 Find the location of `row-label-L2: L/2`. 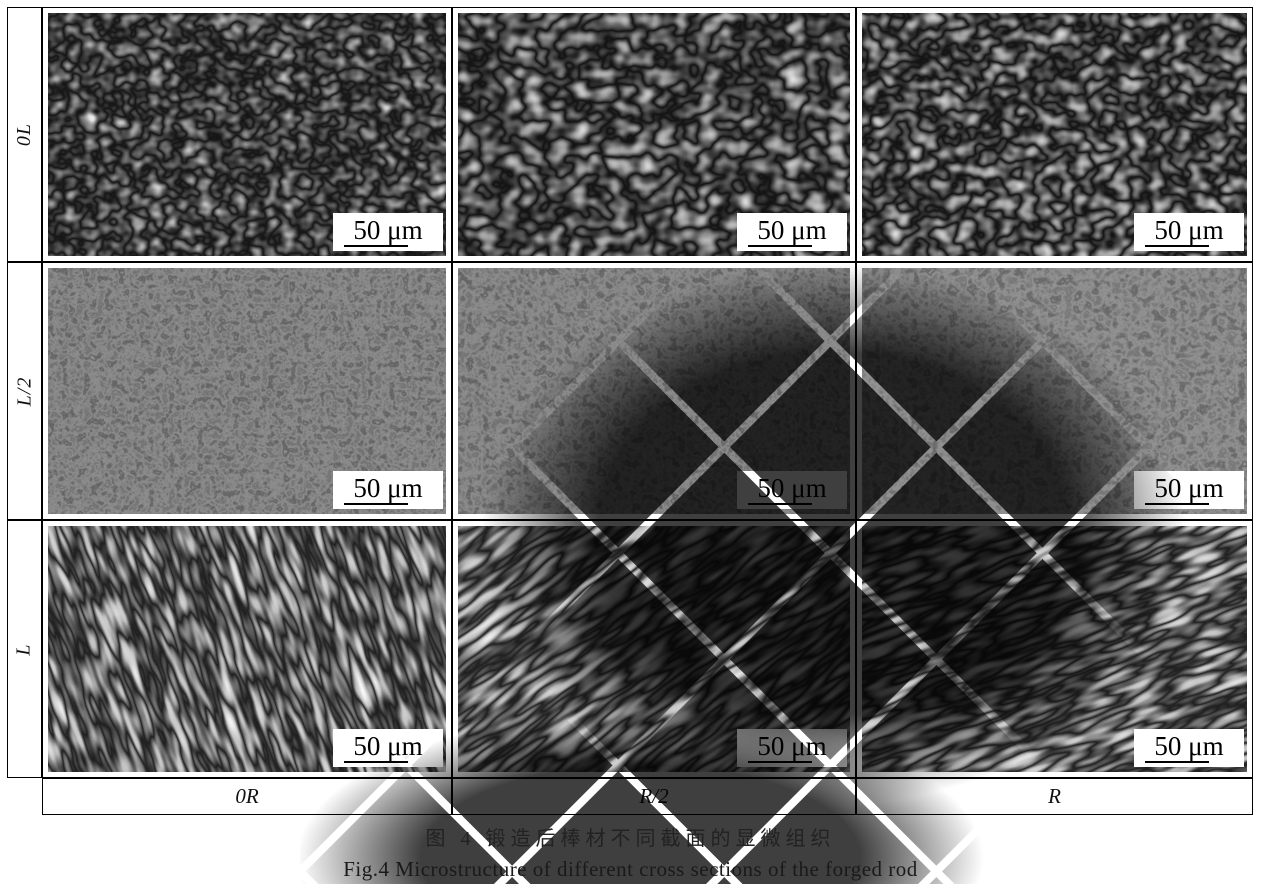

row-label-L2: L/2 is located at coordinates (24, 391).